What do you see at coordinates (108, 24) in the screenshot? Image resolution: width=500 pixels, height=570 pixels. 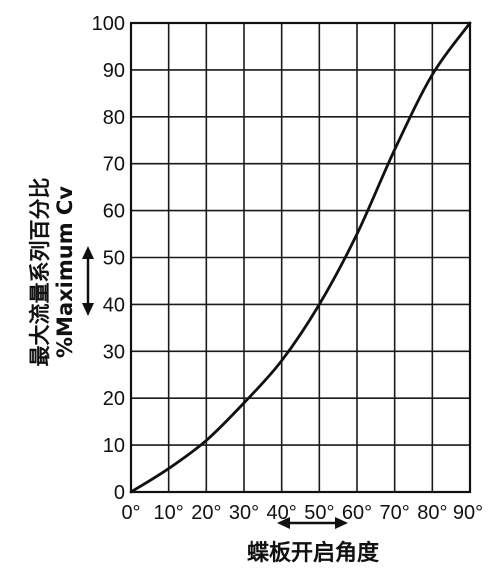 I see `y-tick-label: 100` at bounding box center [108, 24].